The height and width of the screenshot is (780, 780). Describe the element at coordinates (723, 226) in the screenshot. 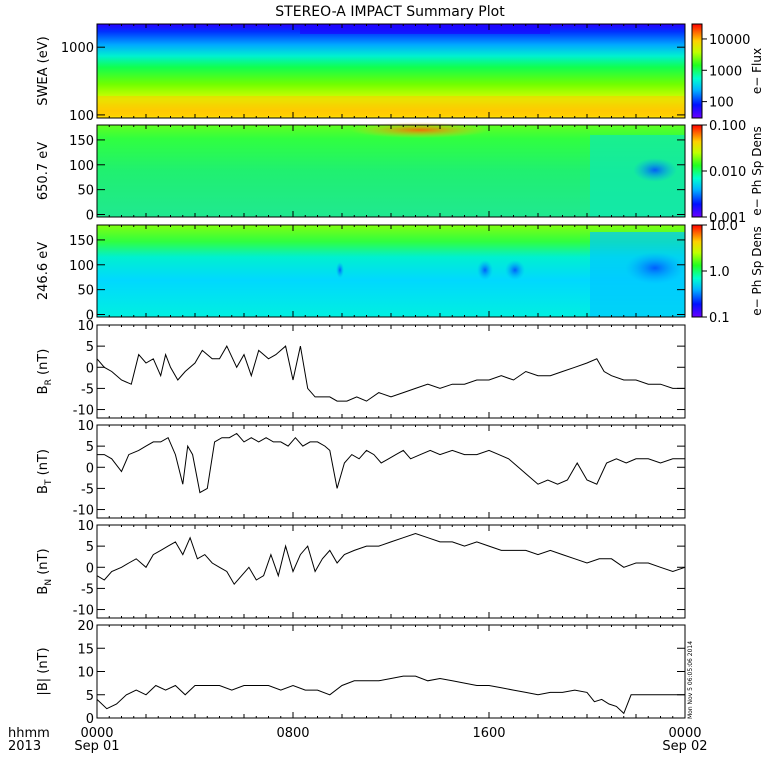

I see `pad246-colorbar-tick-label: 10.0` at that location.